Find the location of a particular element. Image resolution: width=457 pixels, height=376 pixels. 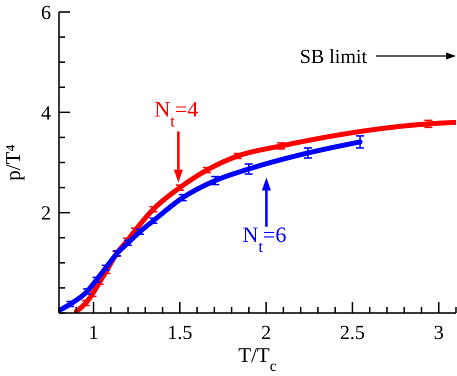

y-tick-label: 6 is located at coordinates (46, 13).